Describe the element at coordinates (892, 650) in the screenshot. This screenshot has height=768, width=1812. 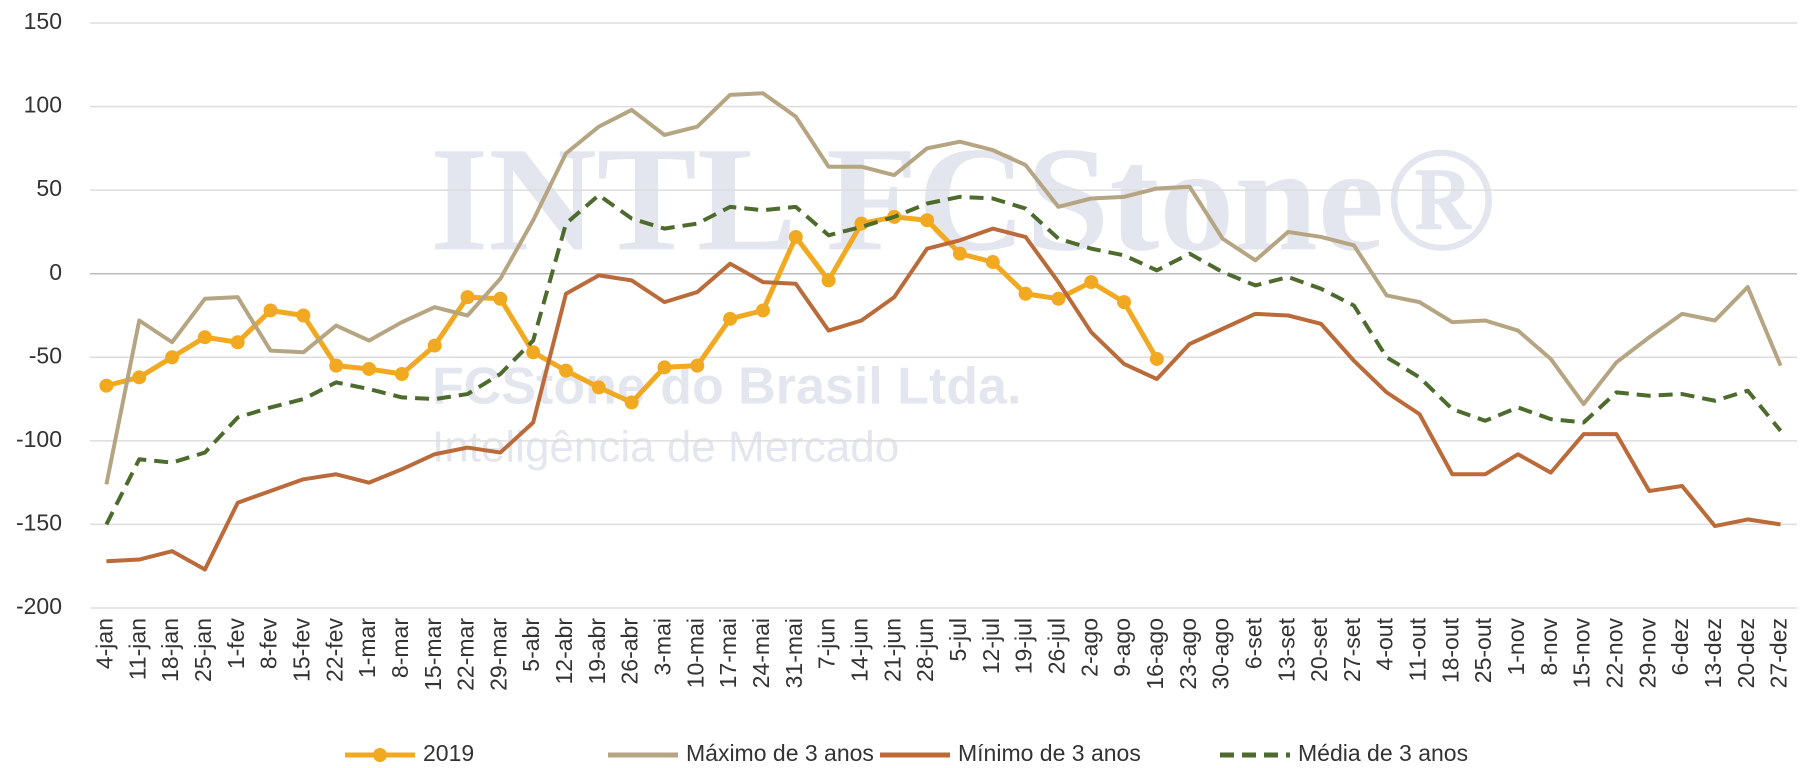
I see `x-tick-label: 21-jun` at that location.